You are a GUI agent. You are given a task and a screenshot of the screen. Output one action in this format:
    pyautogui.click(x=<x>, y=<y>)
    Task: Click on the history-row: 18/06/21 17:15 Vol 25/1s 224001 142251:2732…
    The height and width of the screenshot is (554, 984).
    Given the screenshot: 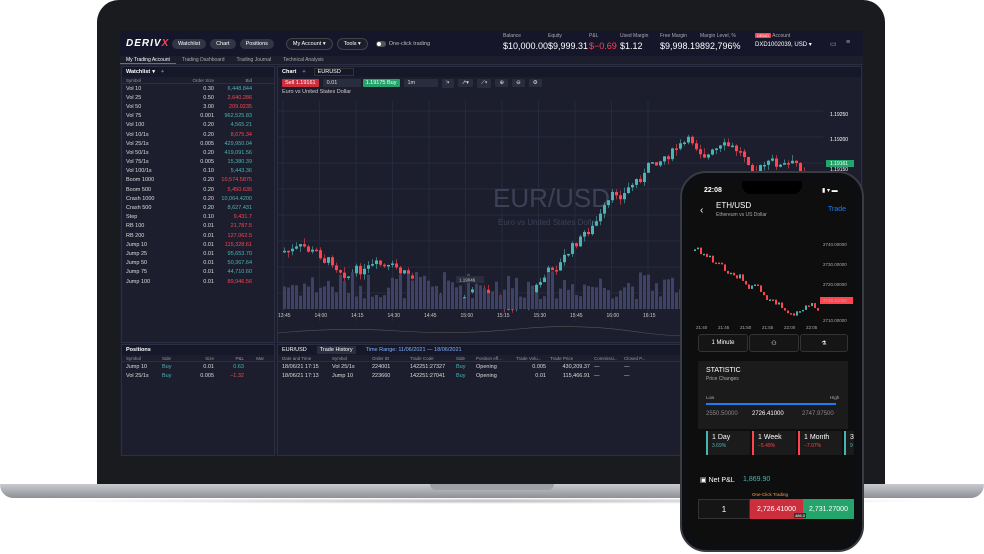 What is the action you would take?
    pyautogui.click(x=569, y=366)
    